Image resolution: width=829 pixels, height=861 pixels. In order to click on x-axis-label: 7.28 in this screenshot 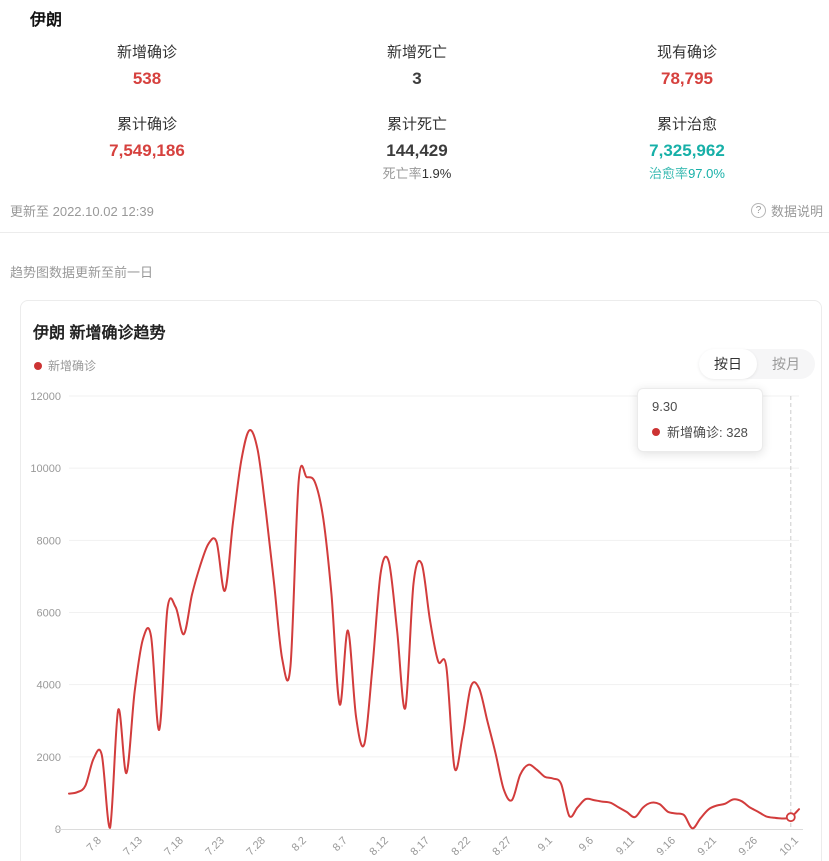, I will do `click(256, 847)`.